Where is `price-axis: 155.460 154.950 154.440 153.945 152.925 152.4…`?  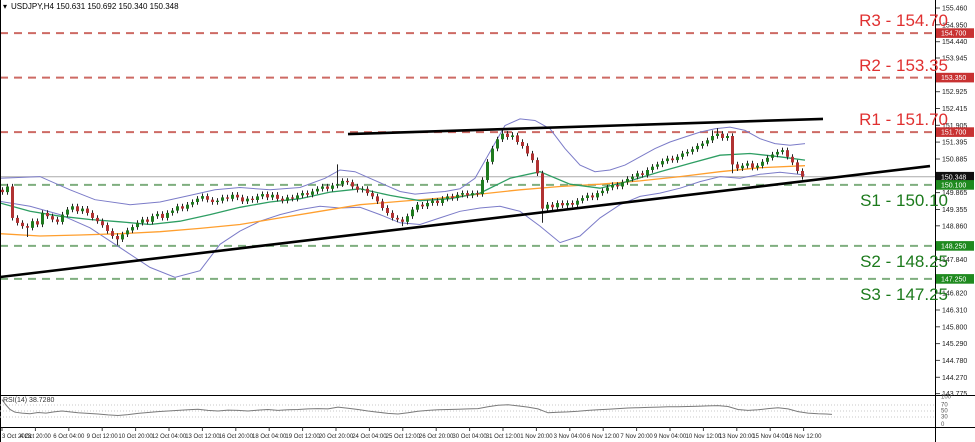
price-axis: 155.460 154.950 154.440 153.945 152.925 152.4… is located at coordinates (955, 202).